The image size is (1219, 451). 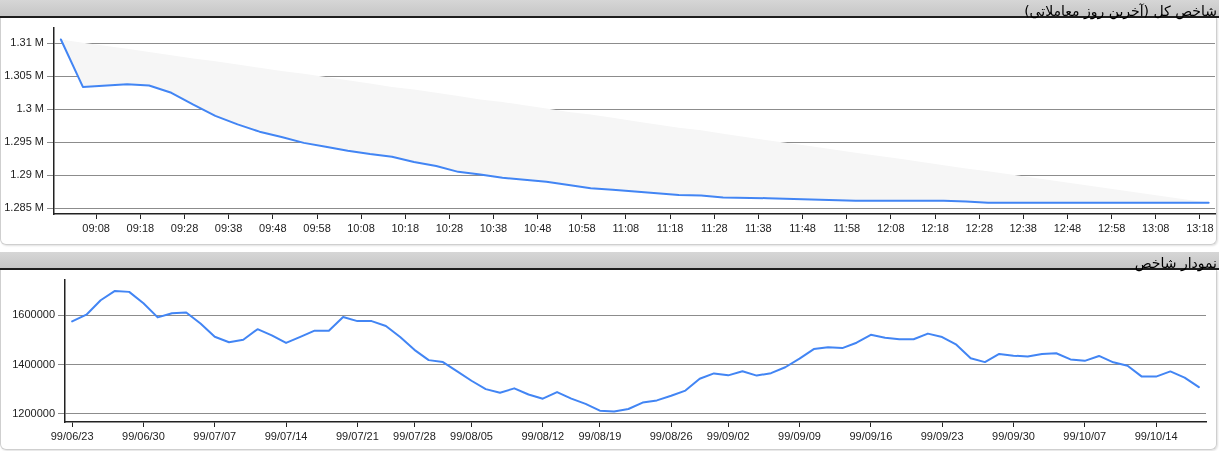 I want to click on y-tick-label: 1.3 M, so click(x=30, y=108).